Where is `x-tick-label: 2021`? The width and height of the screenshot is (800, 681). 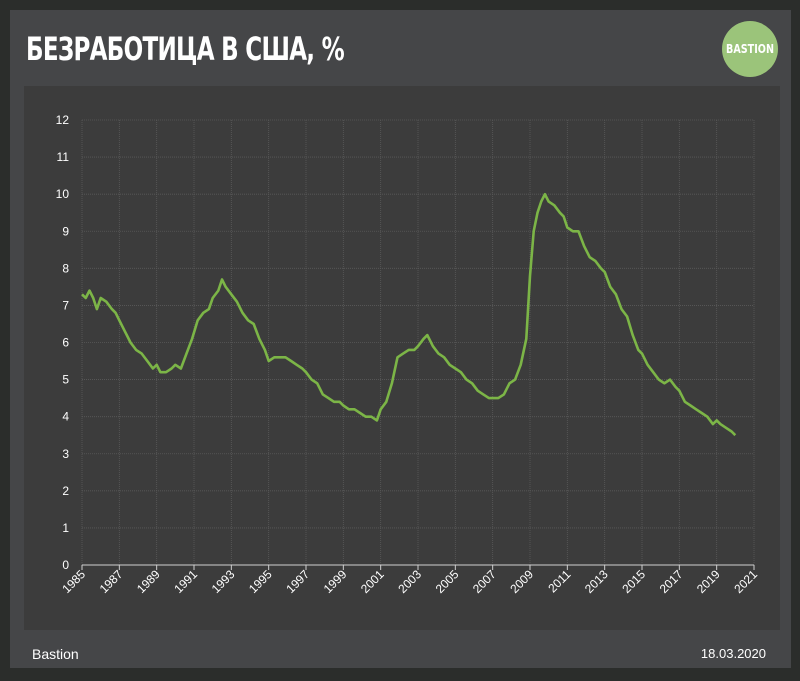 x-tick-label: 2021 is located at coordinates (745, 581).